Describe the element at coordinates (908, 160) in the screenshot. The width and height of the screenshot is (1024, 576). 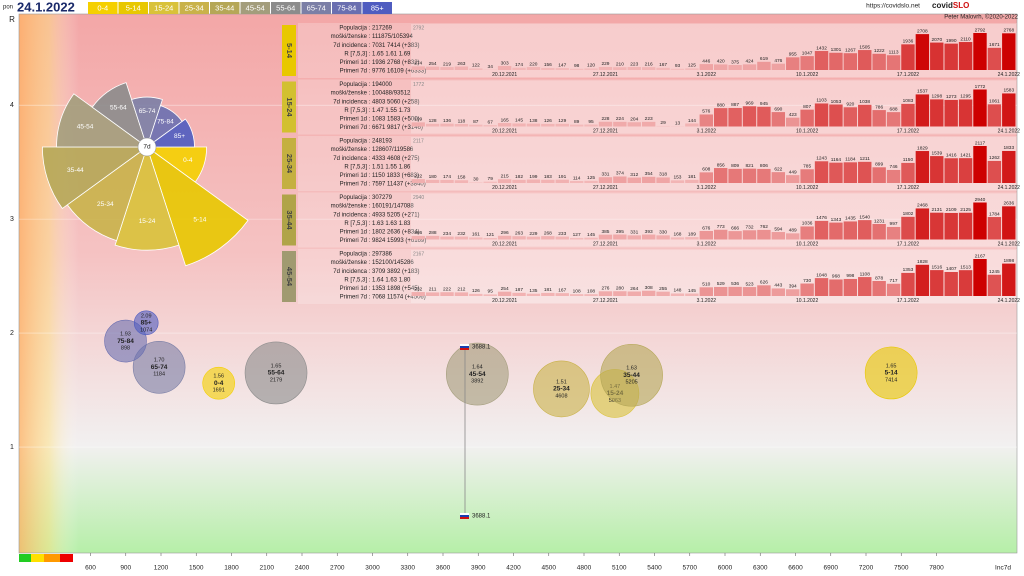
I see `bar-value-label: 1150` at that location.